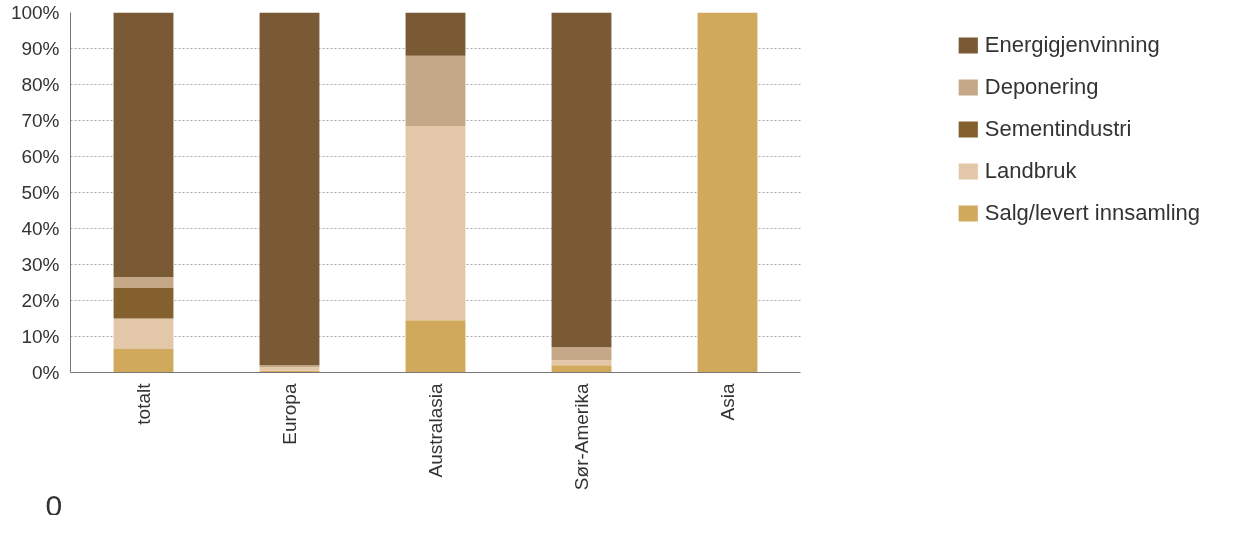  Describe the element at coordinates (40, 48) in the screenshot. I see `y-tick-label: 90%` at that location.